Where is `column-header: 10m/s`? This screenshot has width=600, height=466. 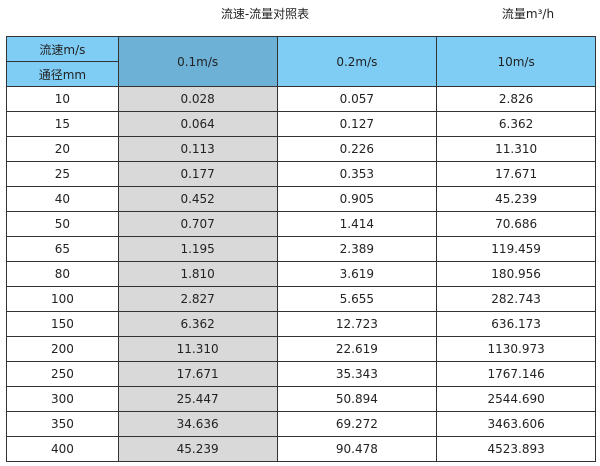
column-header: 10m/s is located at coordinates (516, 61).